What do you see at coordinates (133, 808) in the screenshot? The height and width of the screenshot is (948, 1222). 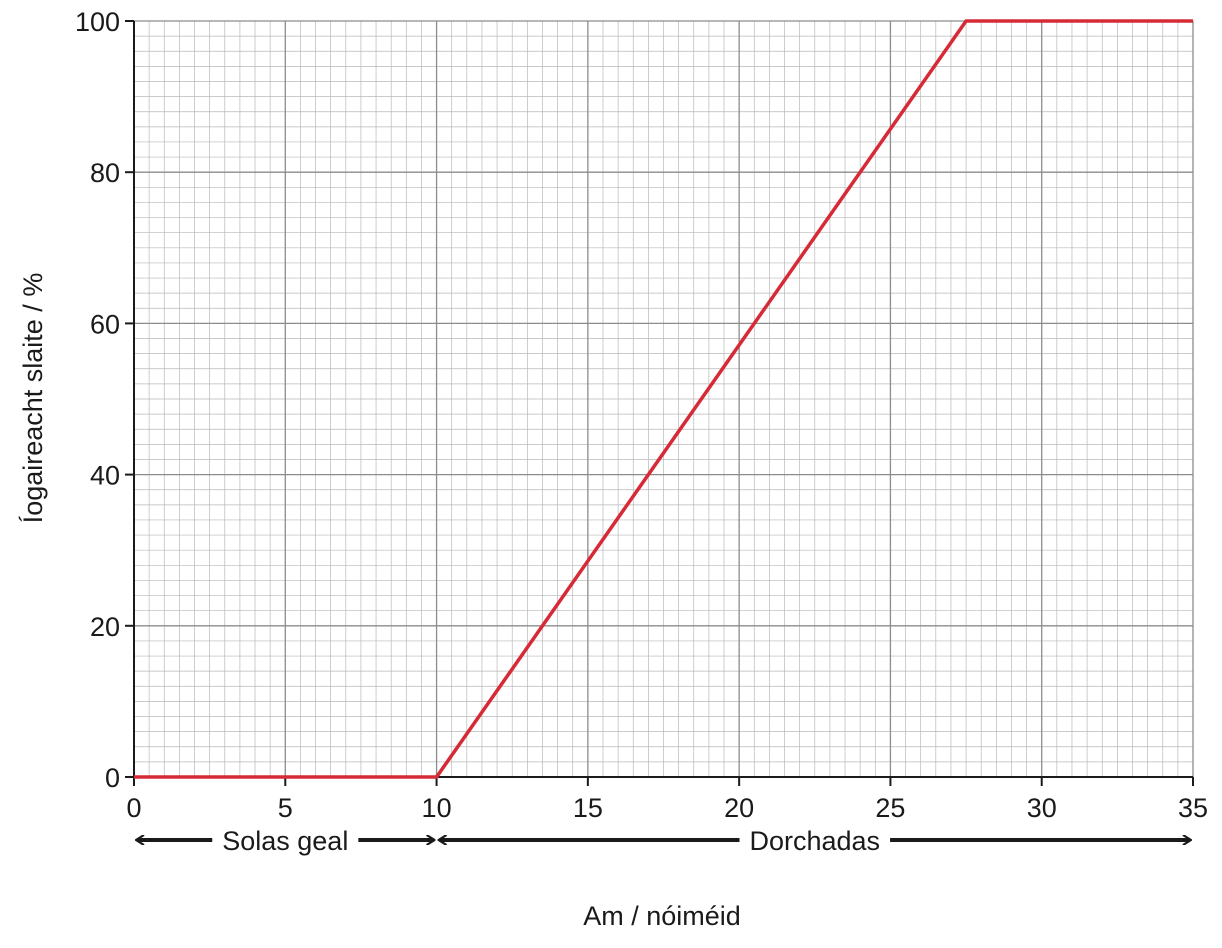 I see `x-tick-label: 0` at bounding box center [133, 808].